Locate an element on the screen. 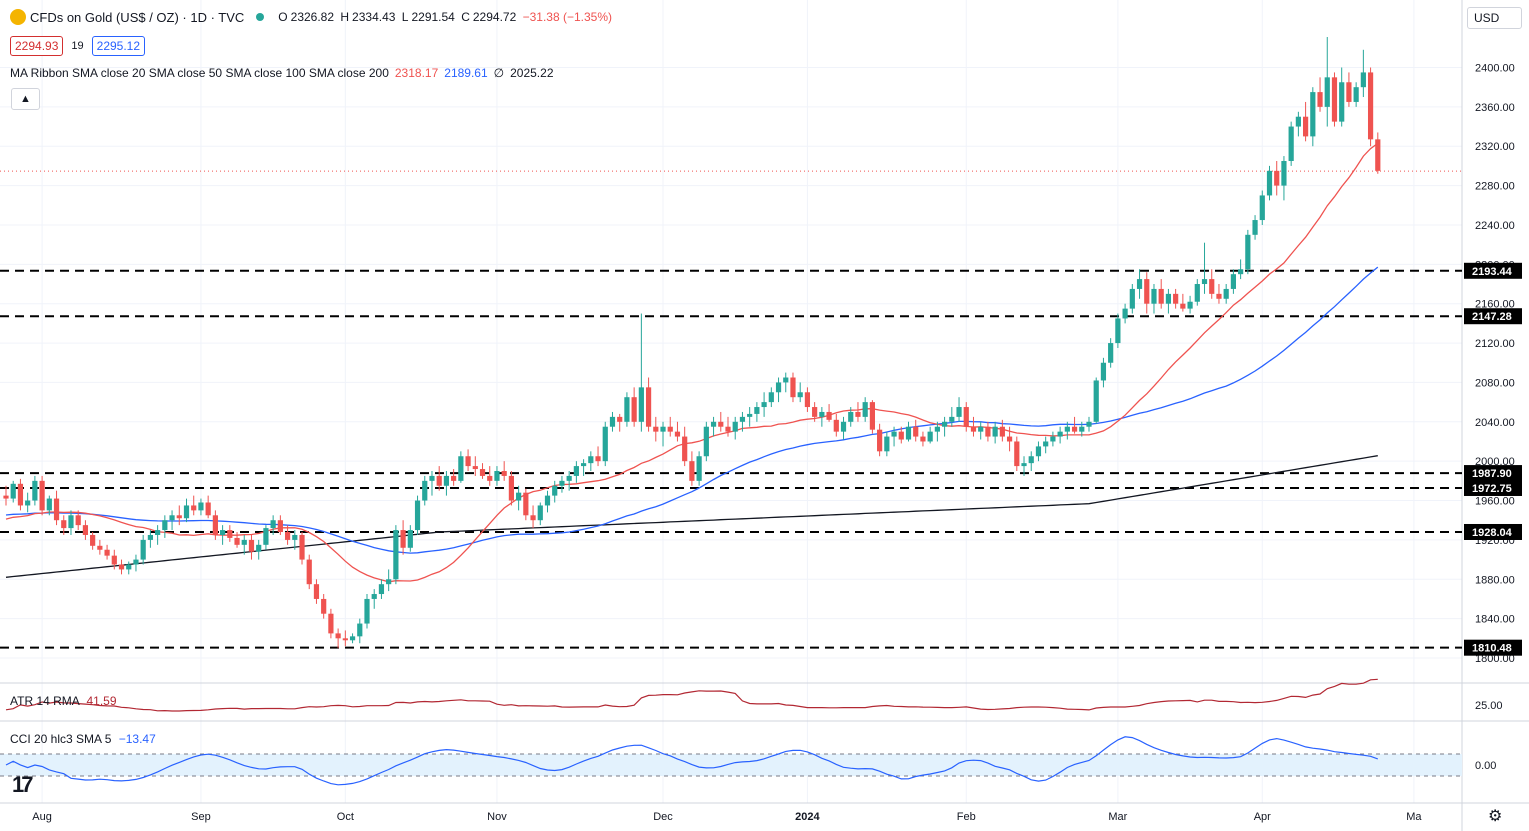 This screenshot has width=1529, height=831. sma50-value: 2189.61 is located at coordinates (466, 73).